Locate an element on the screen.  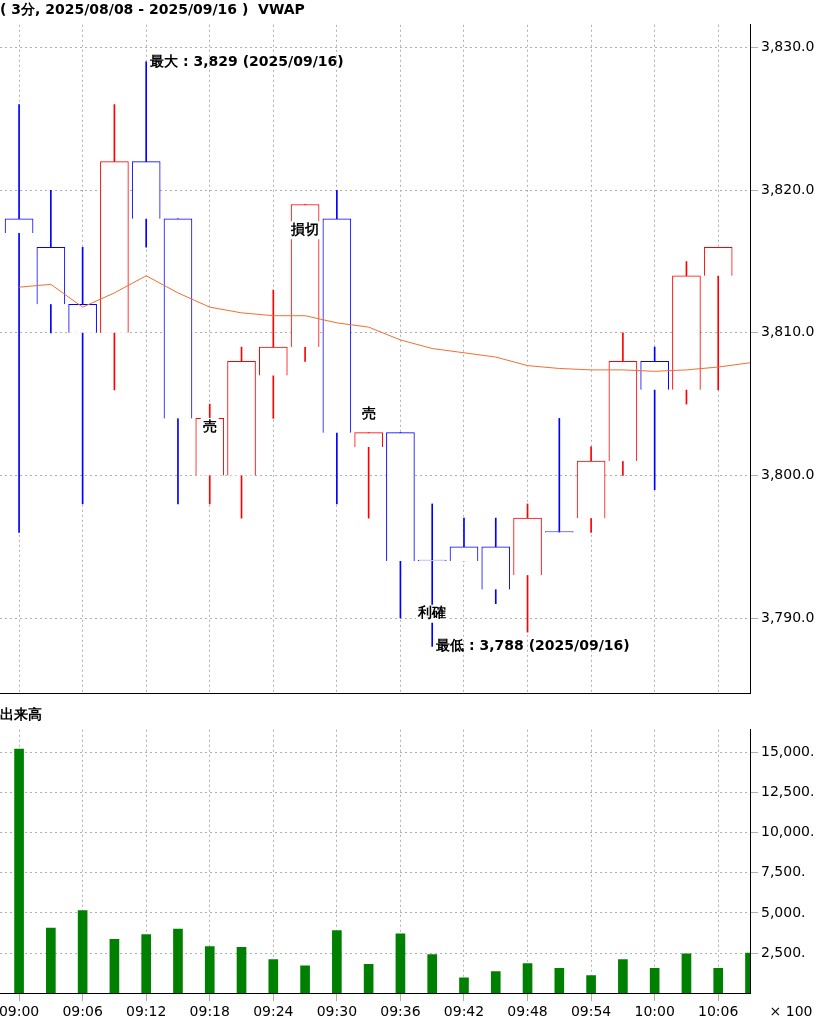
x-tick-label: 09:06 is located at coordinates (82, 1011).